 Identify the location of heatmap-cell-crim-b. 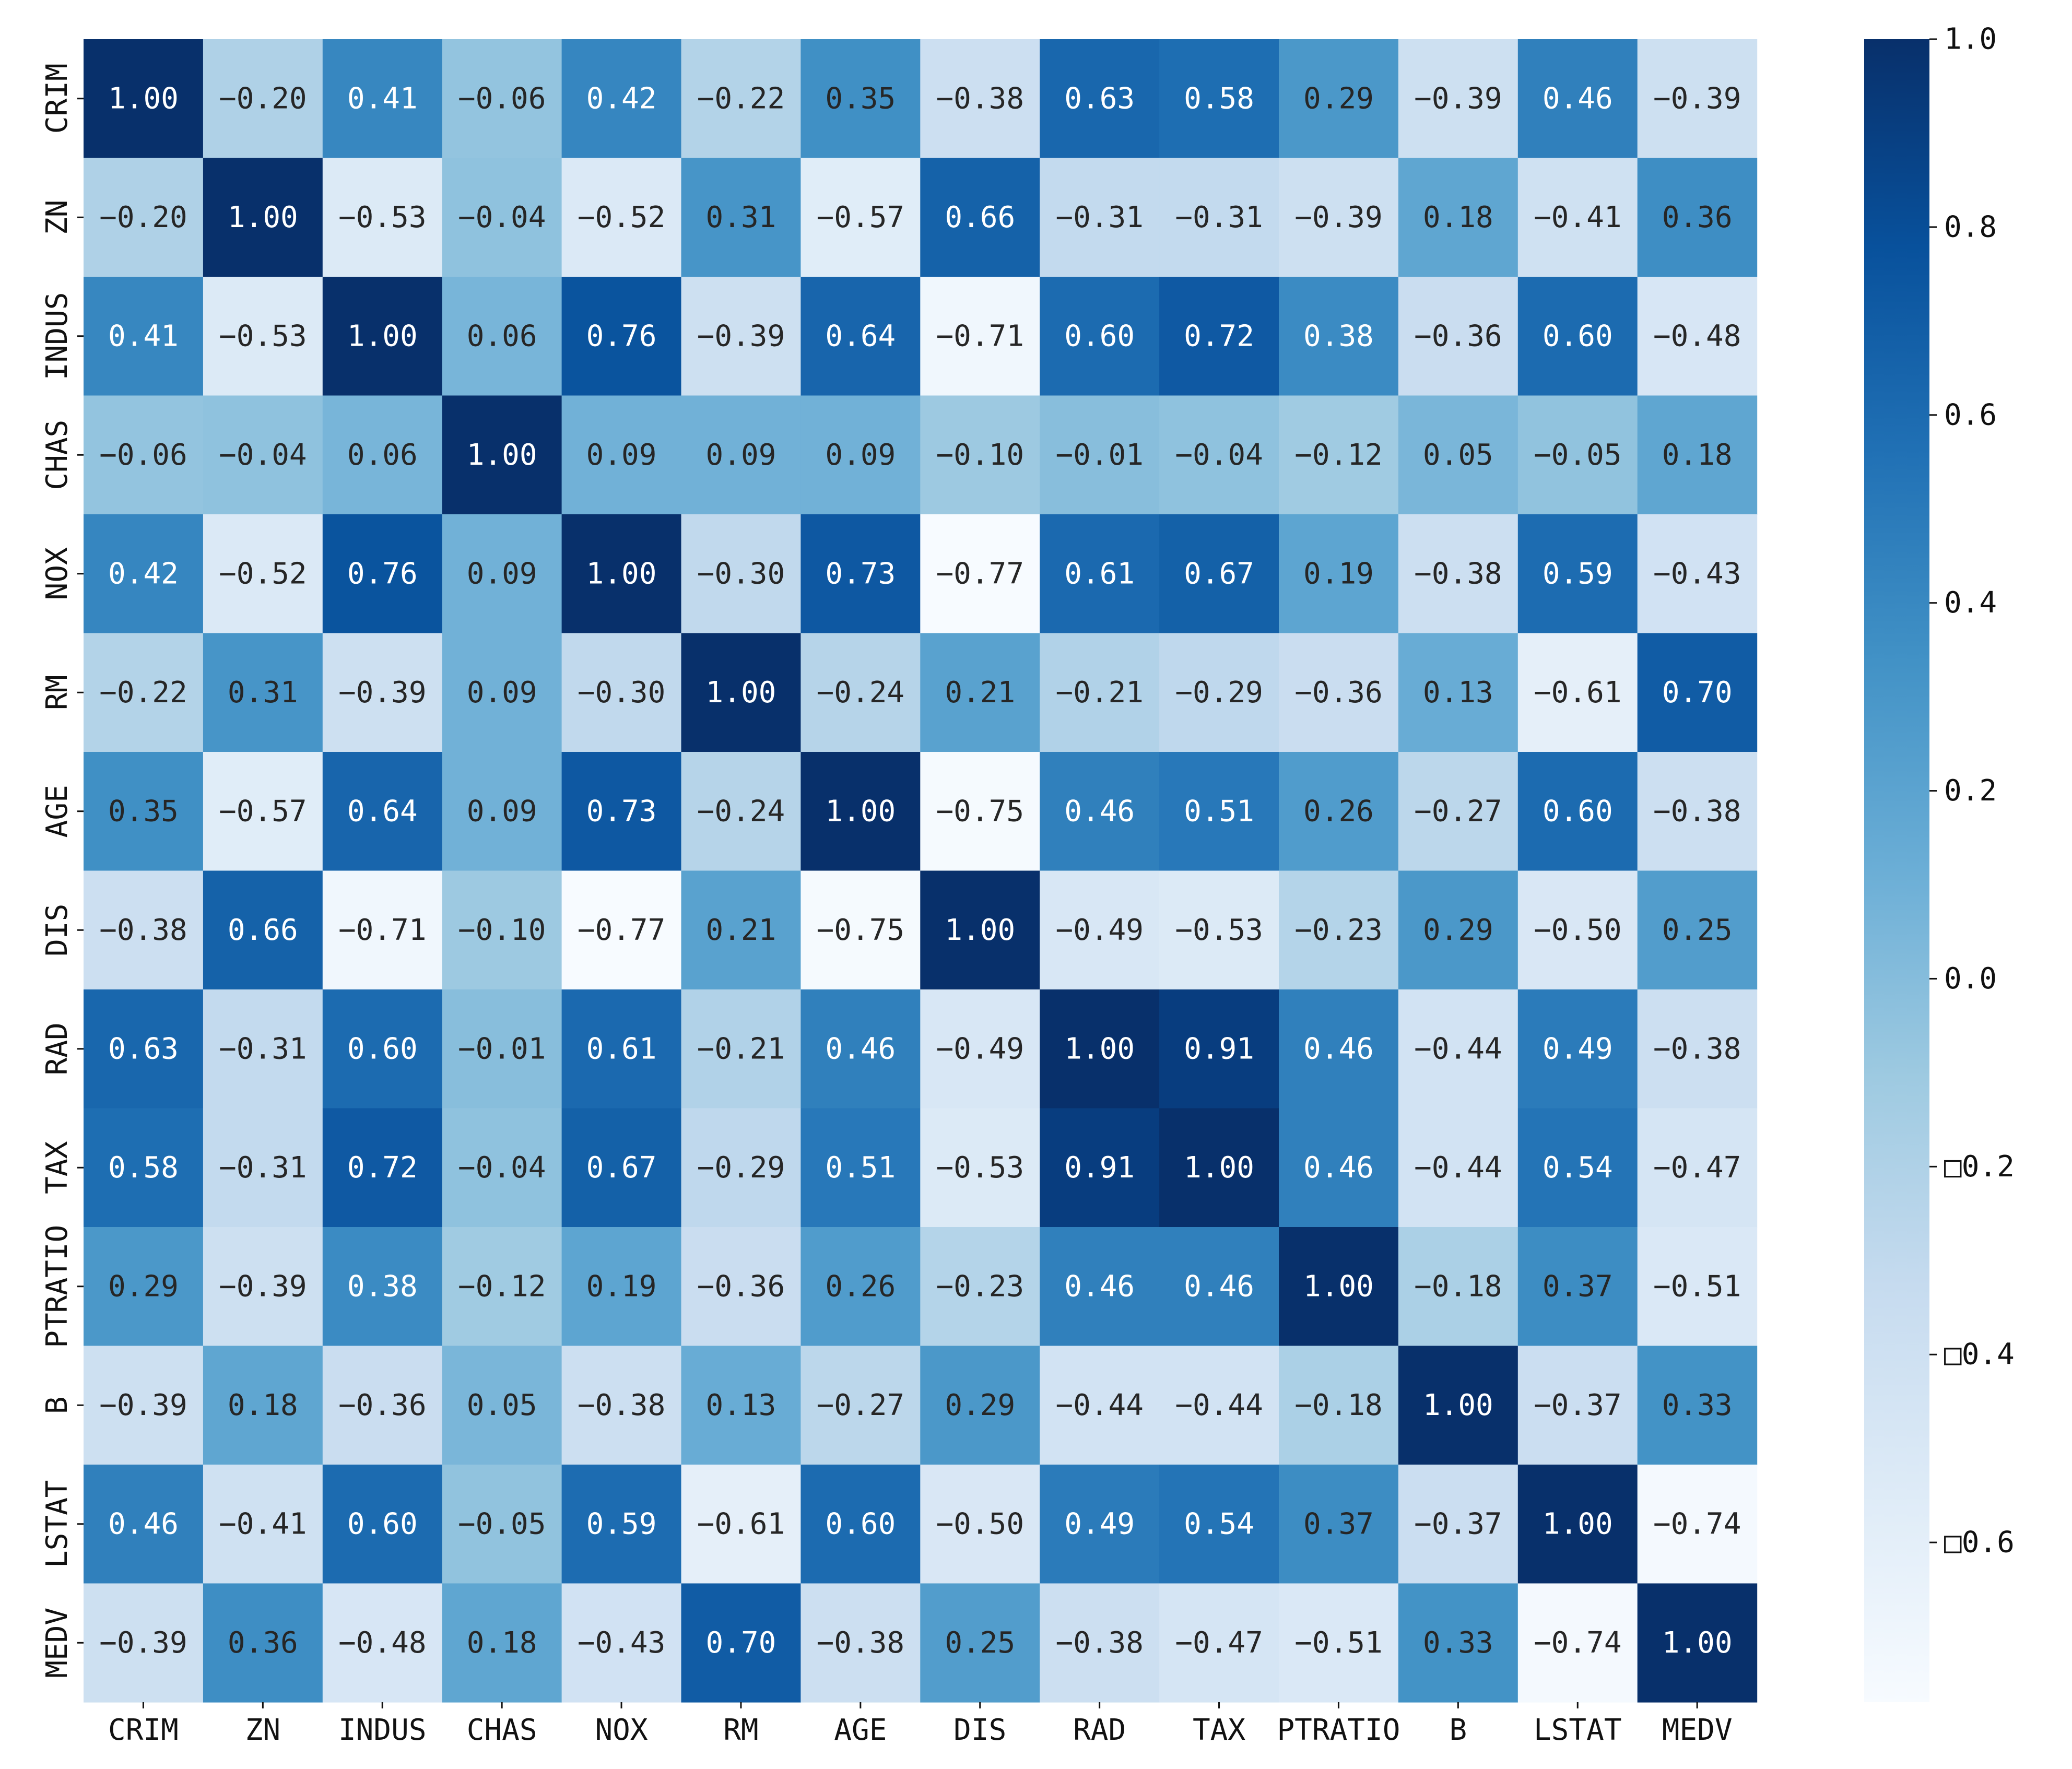
(1458, 99).